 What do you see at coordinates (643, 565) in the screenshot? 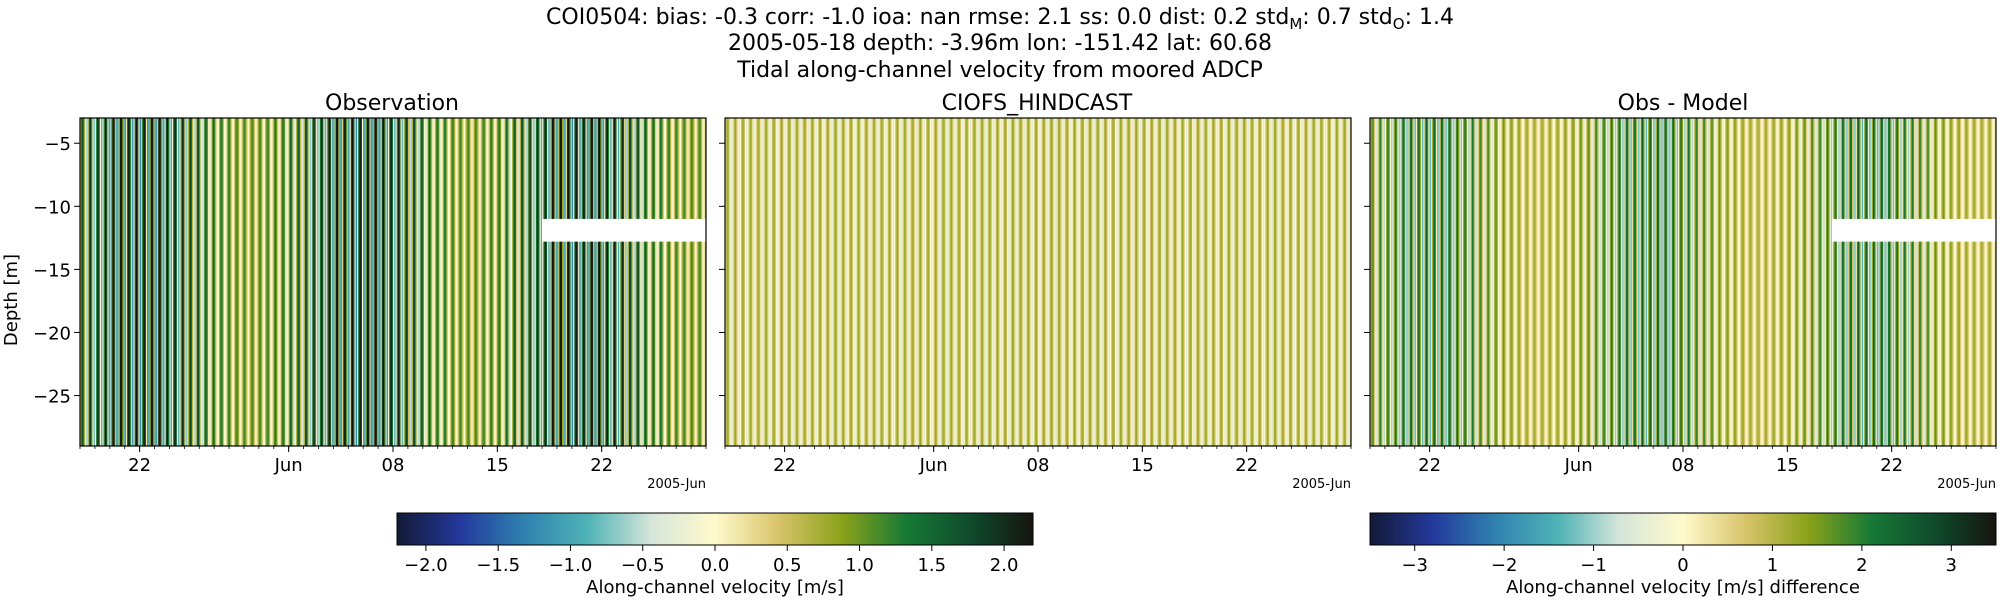
I see `colorbar-tick-label: −0.5` at bounding box center [643, 565].